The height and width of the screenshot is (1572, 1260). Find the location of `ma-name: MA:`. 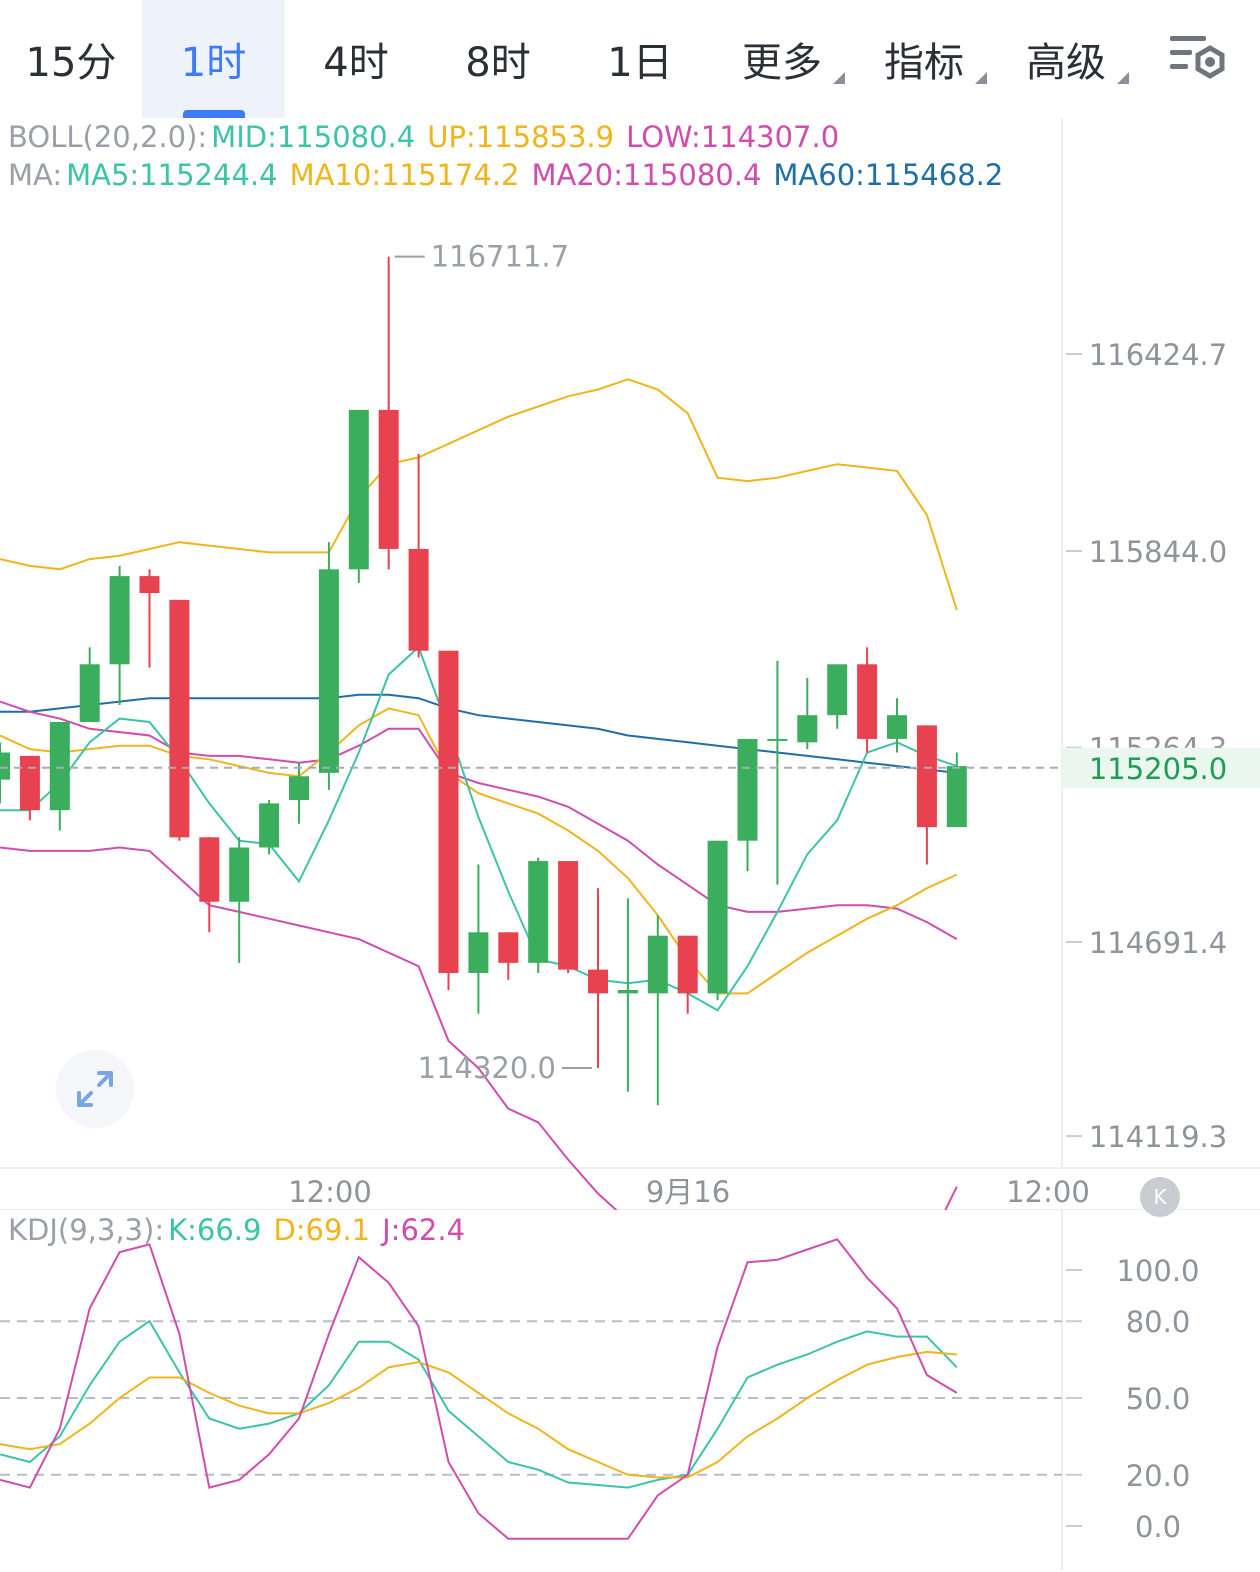

ma-name: MA: is located at coordinates (35, 175).